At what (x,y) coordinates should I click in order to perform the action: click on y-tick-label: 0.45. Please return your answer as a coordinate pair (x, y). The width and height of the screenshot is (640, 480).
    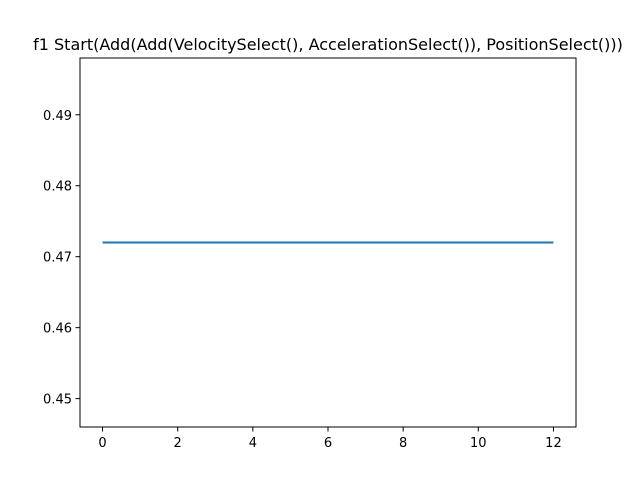
    Looking at the image, I should click on (57, 400).